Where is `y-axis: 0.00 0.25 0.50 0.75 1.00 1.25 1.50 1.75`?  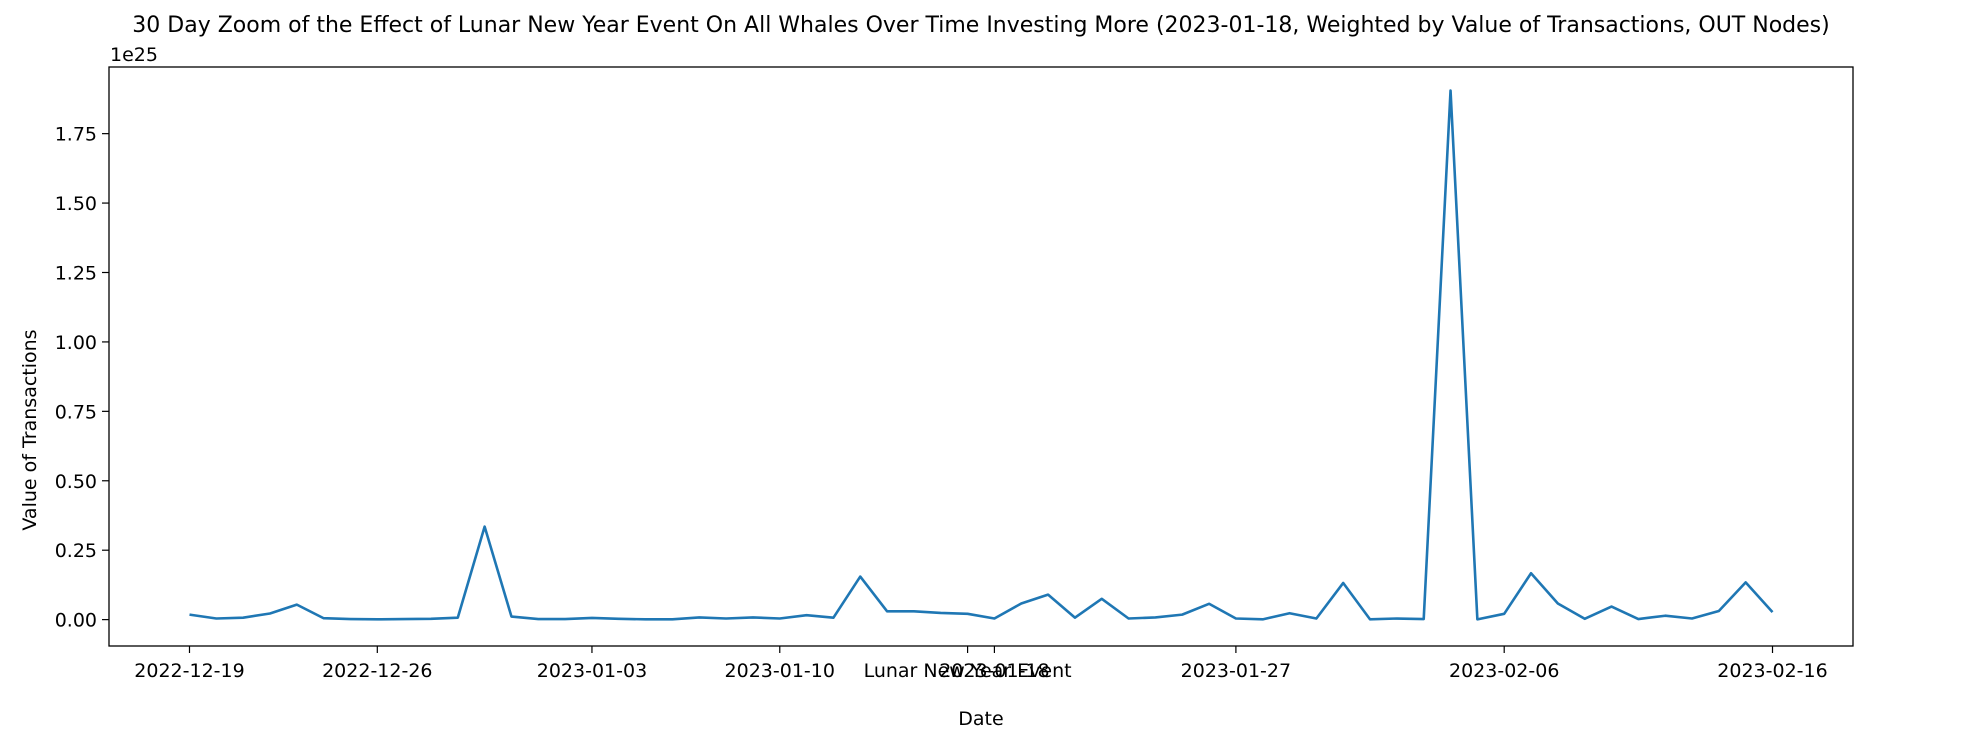 y-axis: 0.00 0.25 0.50 0.75 1.00 1.25 1.50 1.75 is located at coordinates (82, 378).